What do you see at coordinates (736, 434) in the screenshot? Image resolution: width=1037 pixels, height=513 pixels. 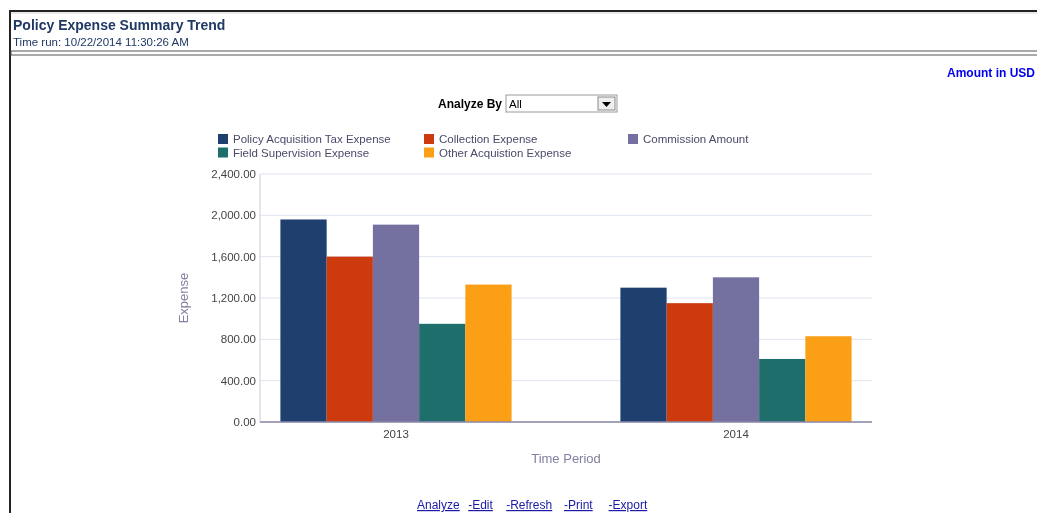 I see `x-tick-label: 2014` at bounding box center [736, 434].